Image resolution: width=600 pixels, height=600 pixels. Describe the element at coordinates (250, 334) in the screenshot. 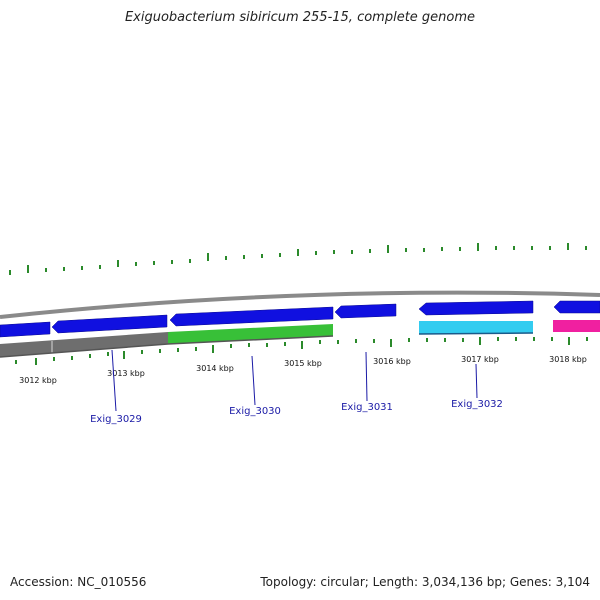

I see `gene-block-green` at that location.